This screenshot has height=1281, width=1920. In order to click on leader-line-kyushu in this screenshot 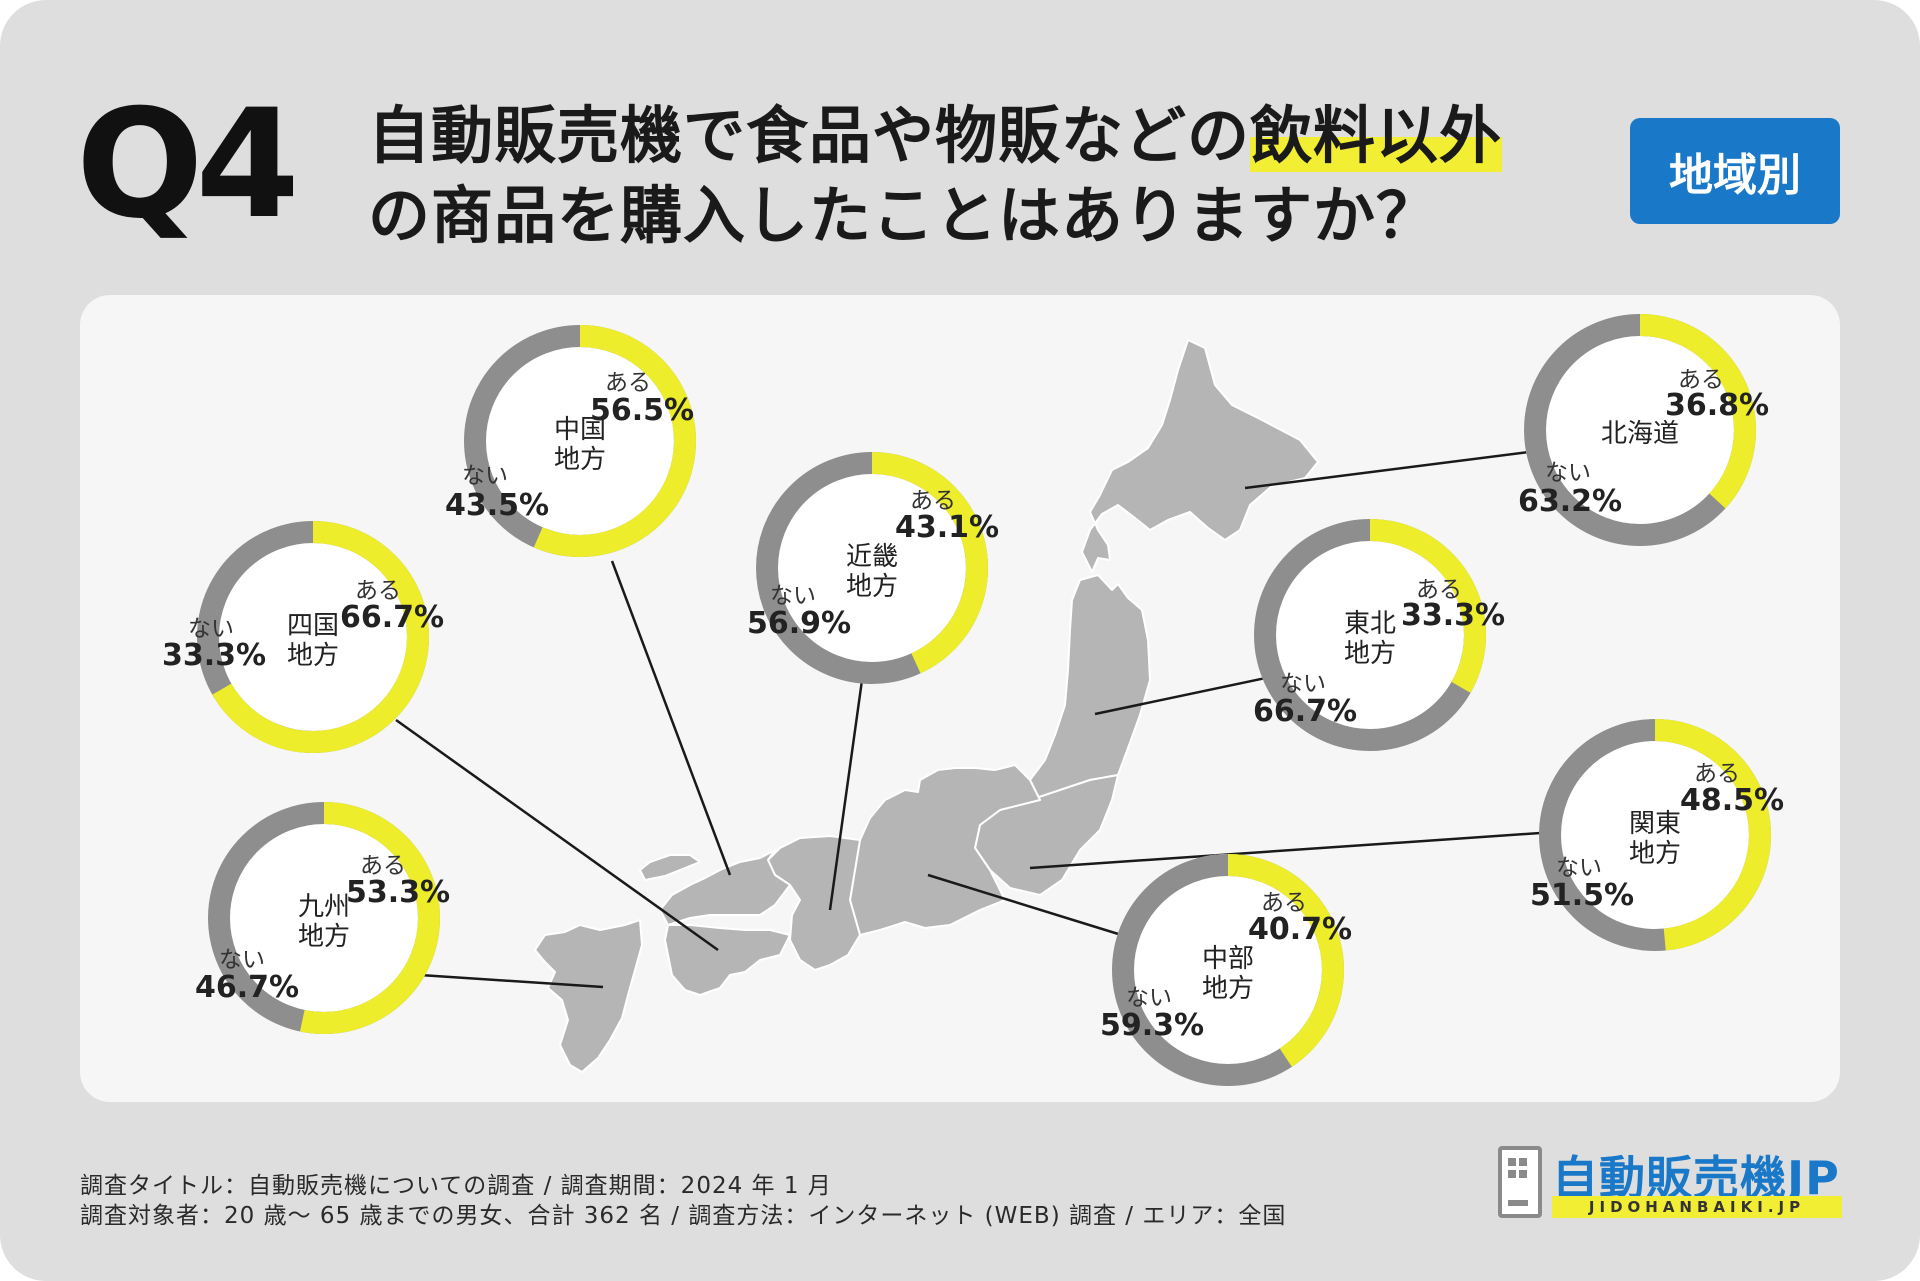, I will do `click(511, 981)`.